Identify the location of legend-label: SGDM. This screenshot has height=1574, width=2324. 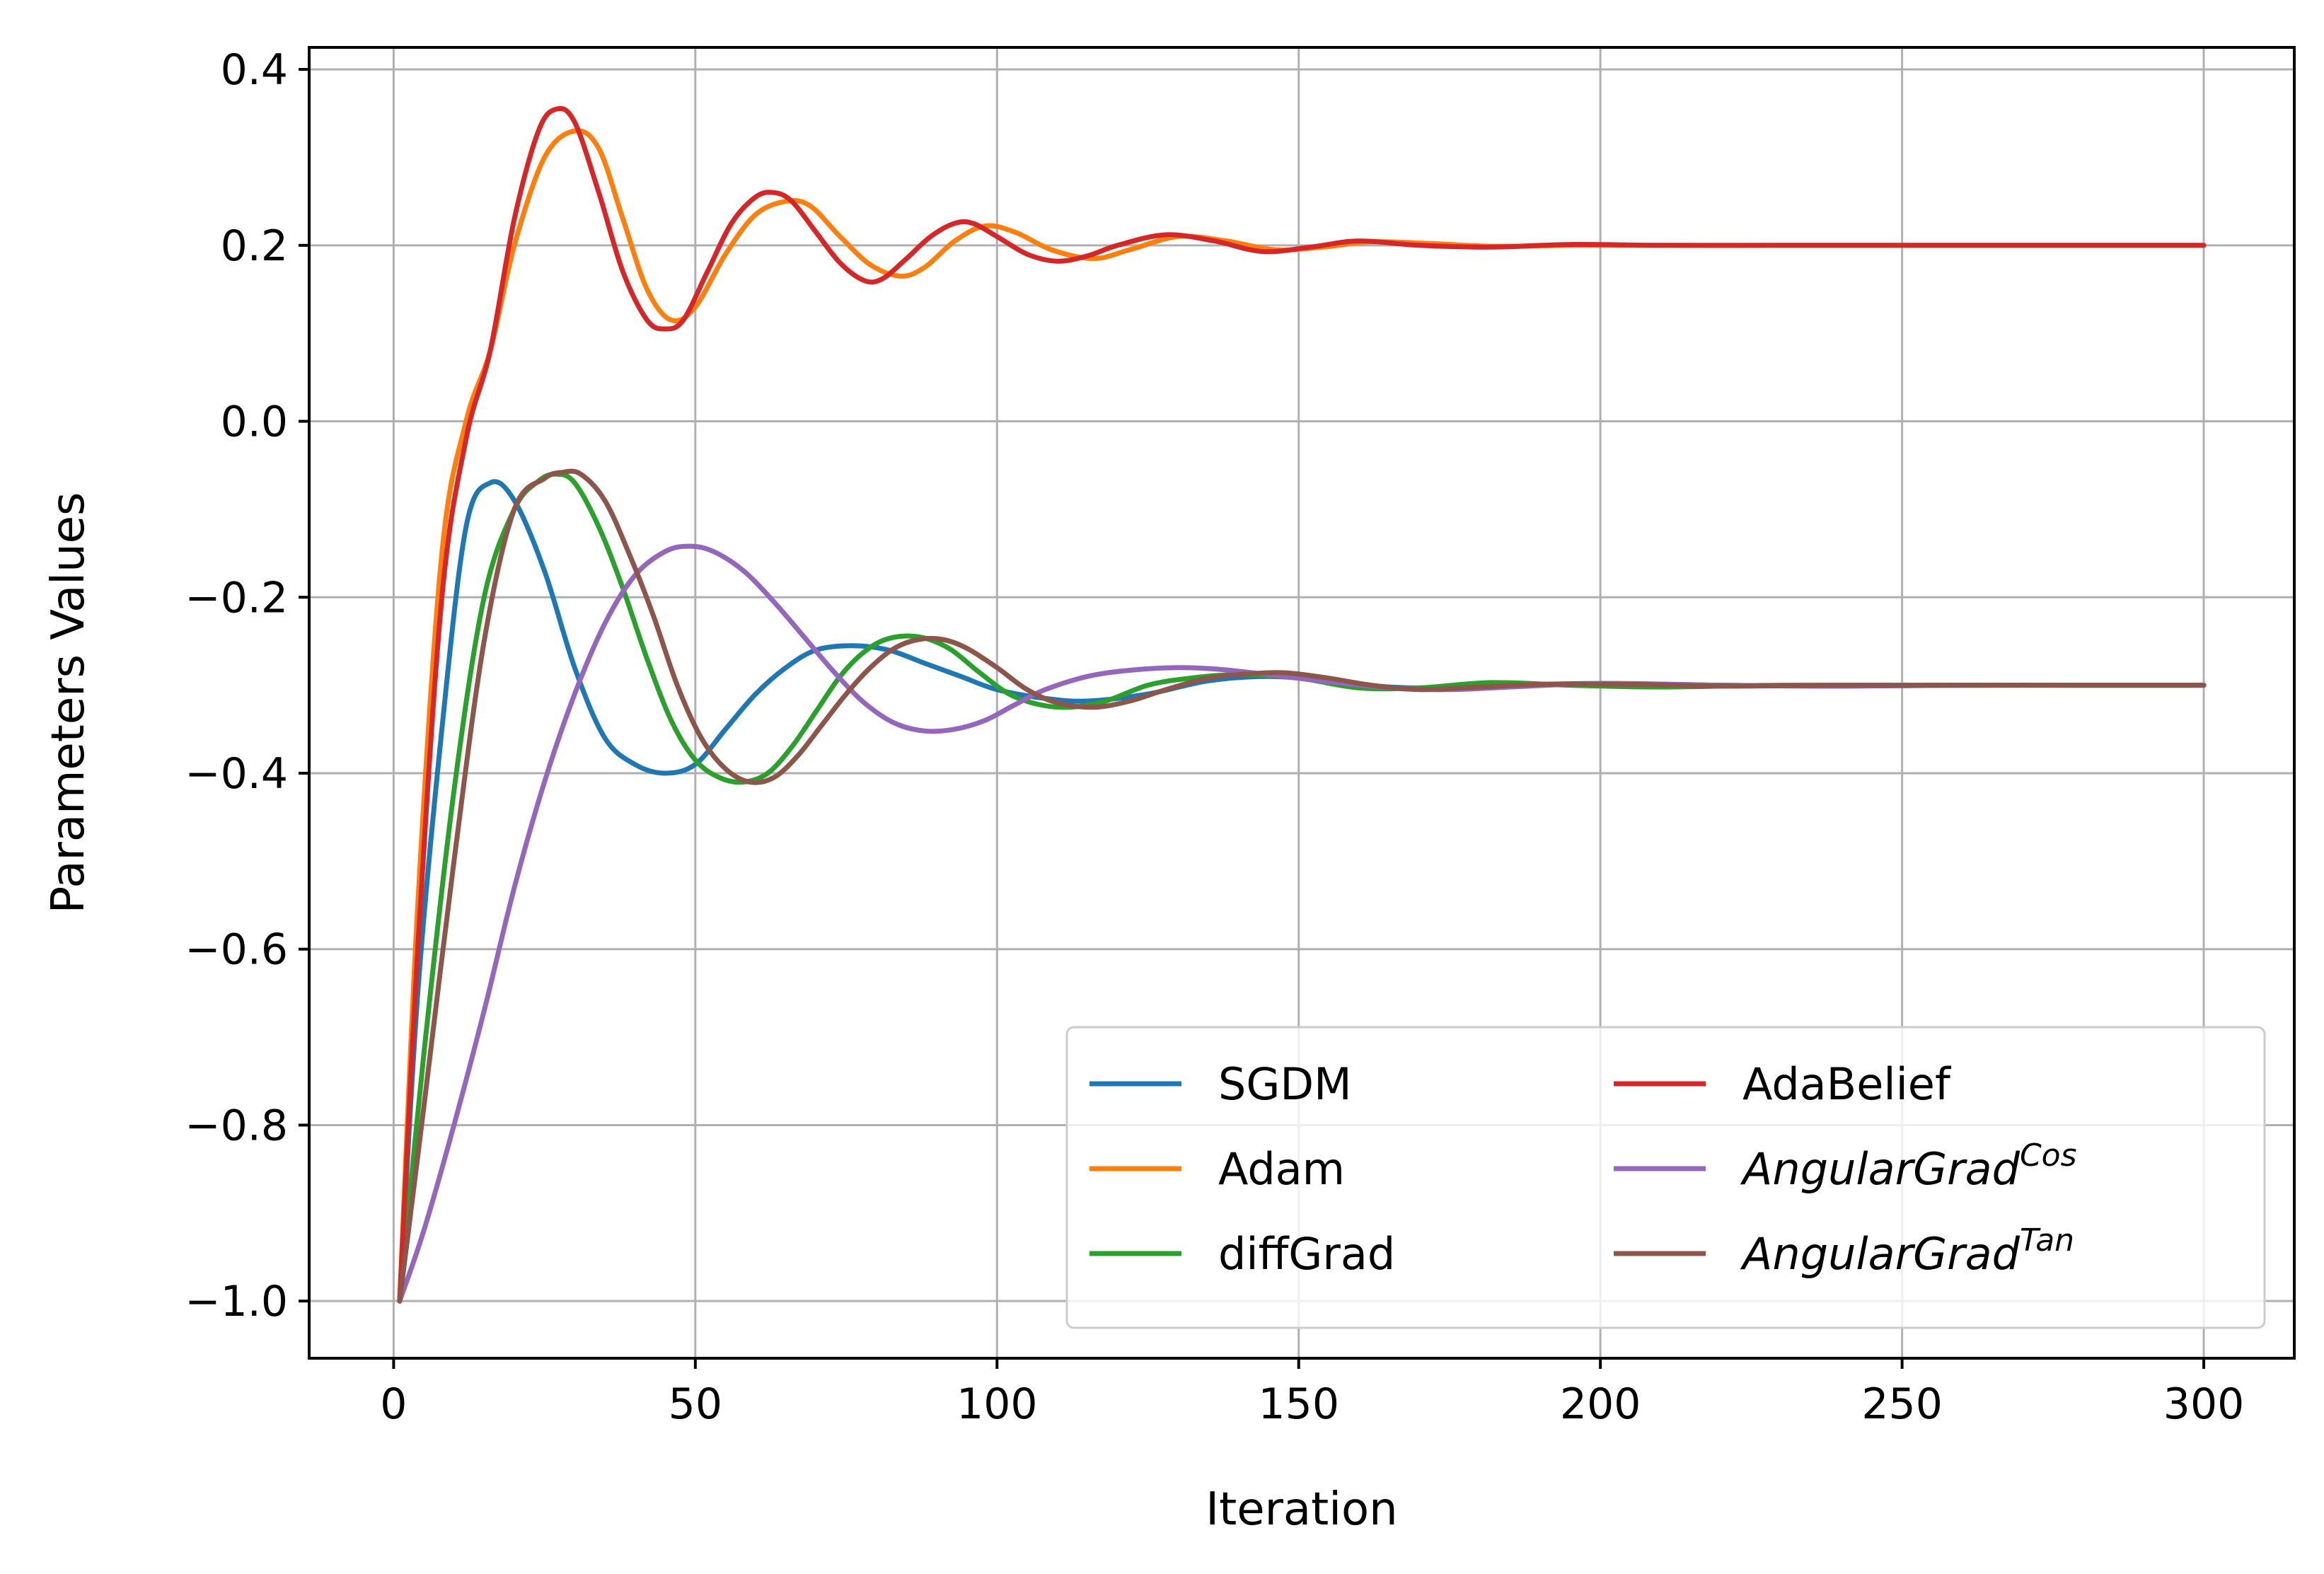
(1285, 1084).